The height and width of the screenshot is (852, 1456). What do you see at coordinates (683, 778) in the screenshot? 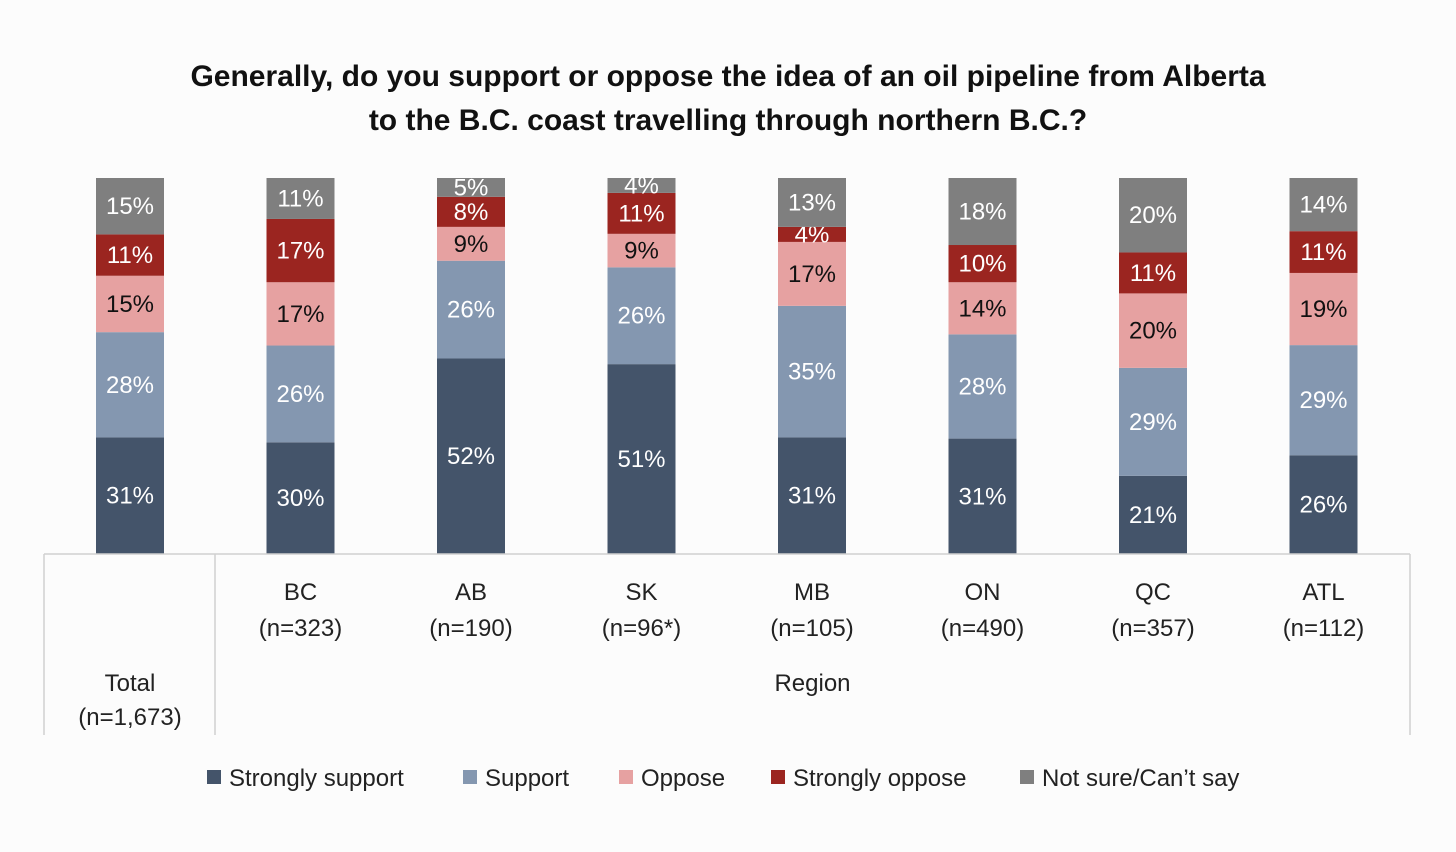
I see `legend-label: Oppose` at bounding box center [683, 778].